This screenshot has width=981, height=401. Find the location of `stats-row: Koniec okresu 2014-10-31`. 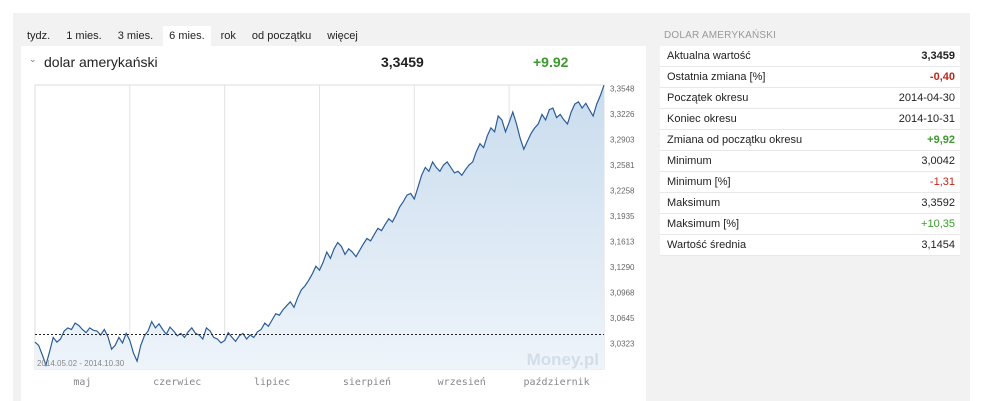

stats-row: Koniec okresu 2014-10-31 is located at coordinates (810, 119).